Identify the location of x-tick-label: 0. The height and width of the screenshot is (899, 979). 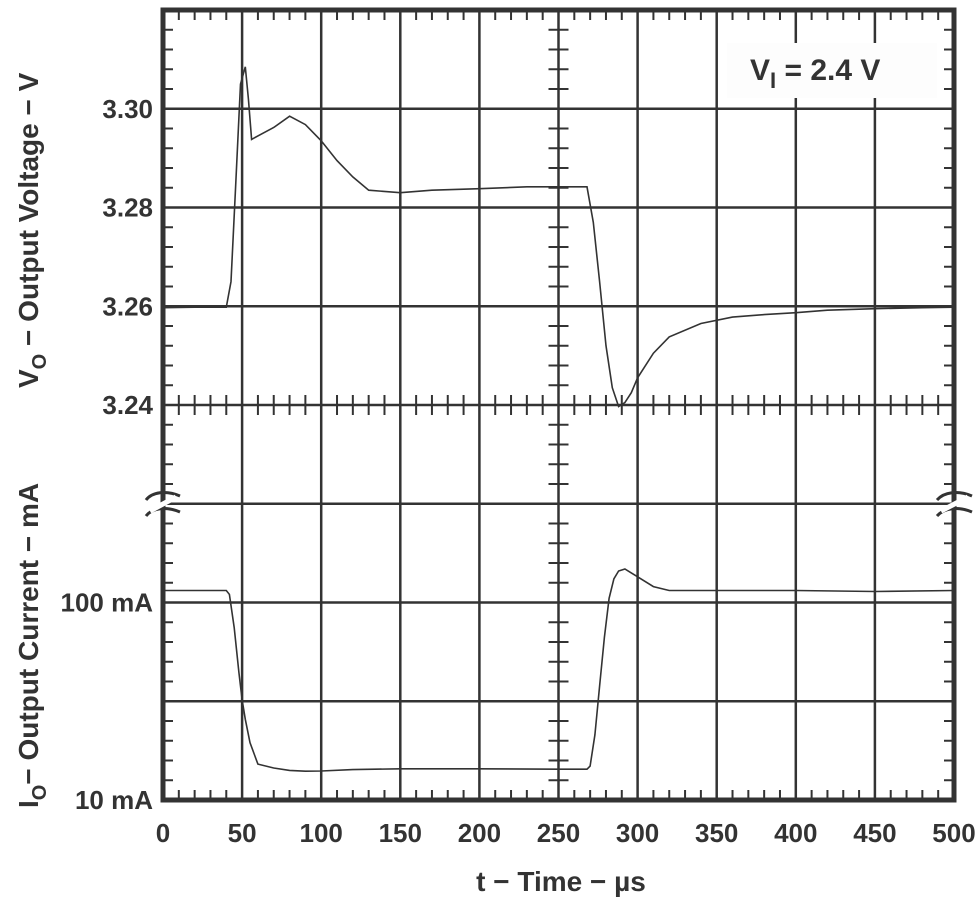
(163, 833).